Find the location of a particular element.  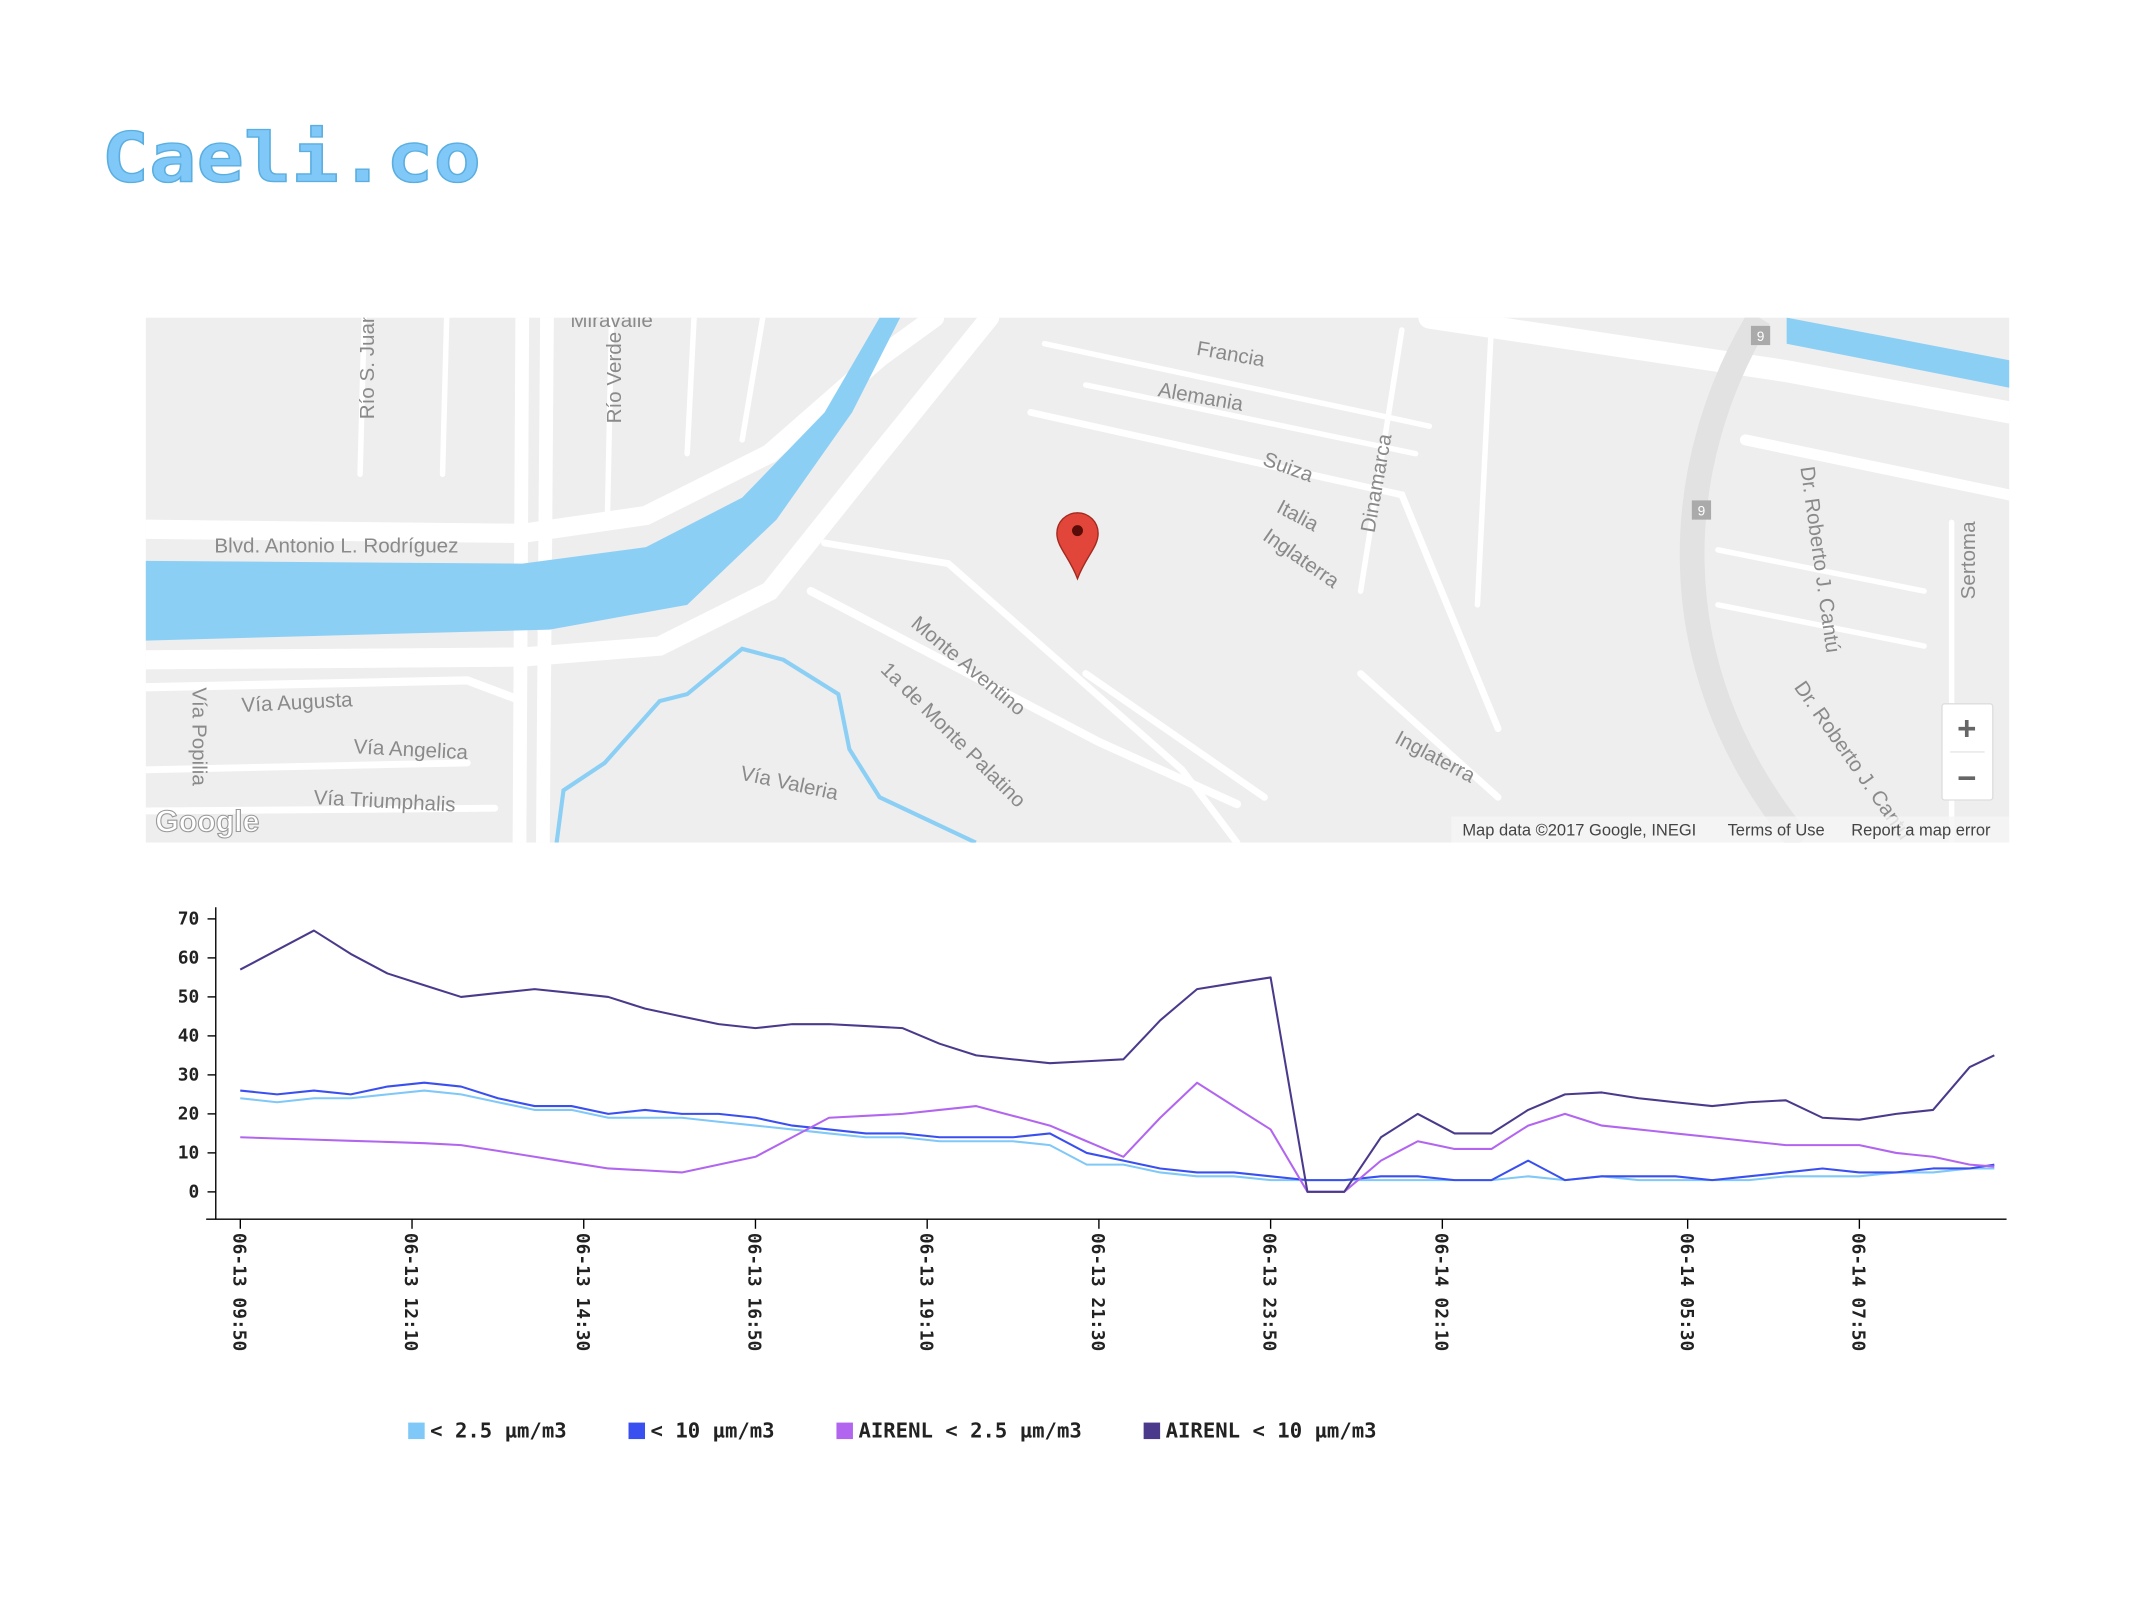

street-label: Sertoma is located at coordinates (1968, 560).